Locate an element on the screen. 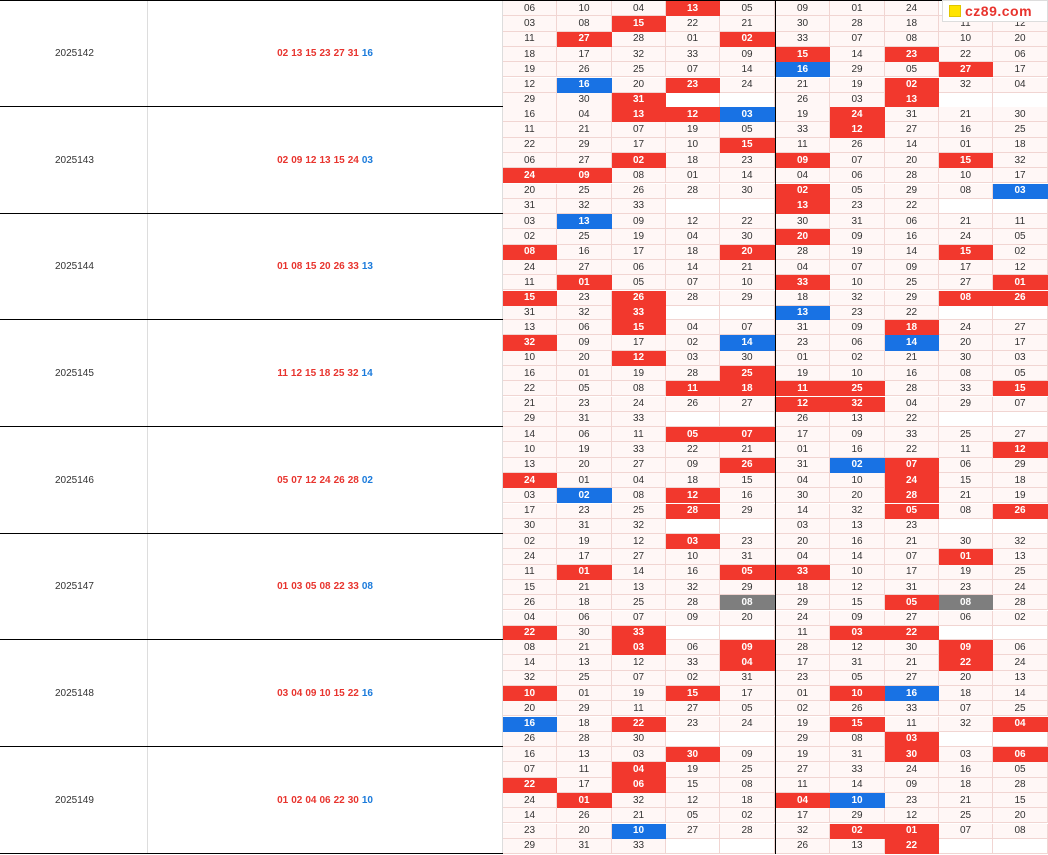 The height and width of the screenshot is (855, 1048). red-ball: 10 is located at coordinates (325, 693).